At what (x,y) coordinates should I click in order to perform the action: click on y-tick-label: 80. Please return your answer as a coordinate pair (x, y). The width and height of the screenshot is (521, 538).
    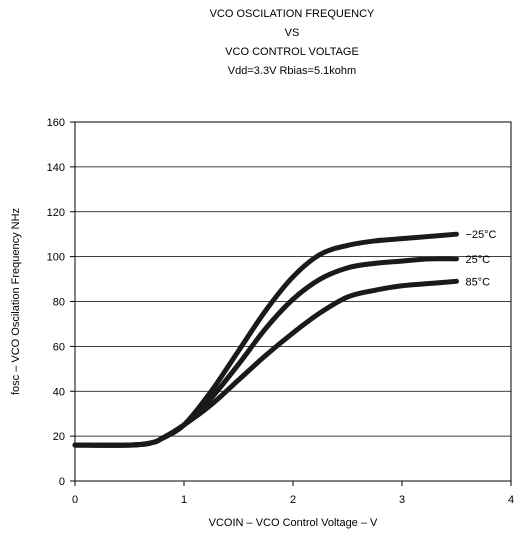
    Looking at the image, I should click on (59, 303).